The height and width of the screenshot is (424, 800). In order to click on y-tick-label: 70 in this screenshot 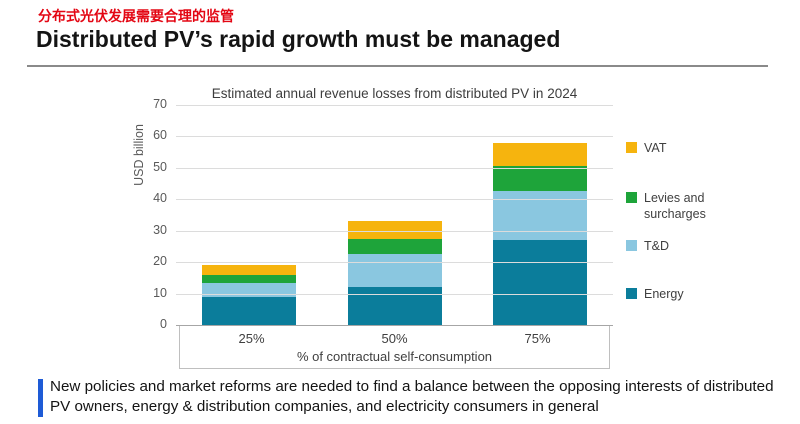, I will do `click(160, 104)`.